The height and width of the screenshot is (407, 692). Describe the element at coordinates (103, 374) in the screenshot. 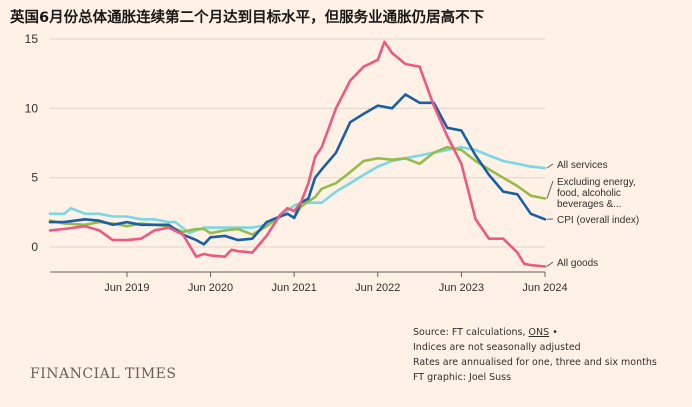

I see `ft-brand-logo: FINANCIAL TIMES` at that location.